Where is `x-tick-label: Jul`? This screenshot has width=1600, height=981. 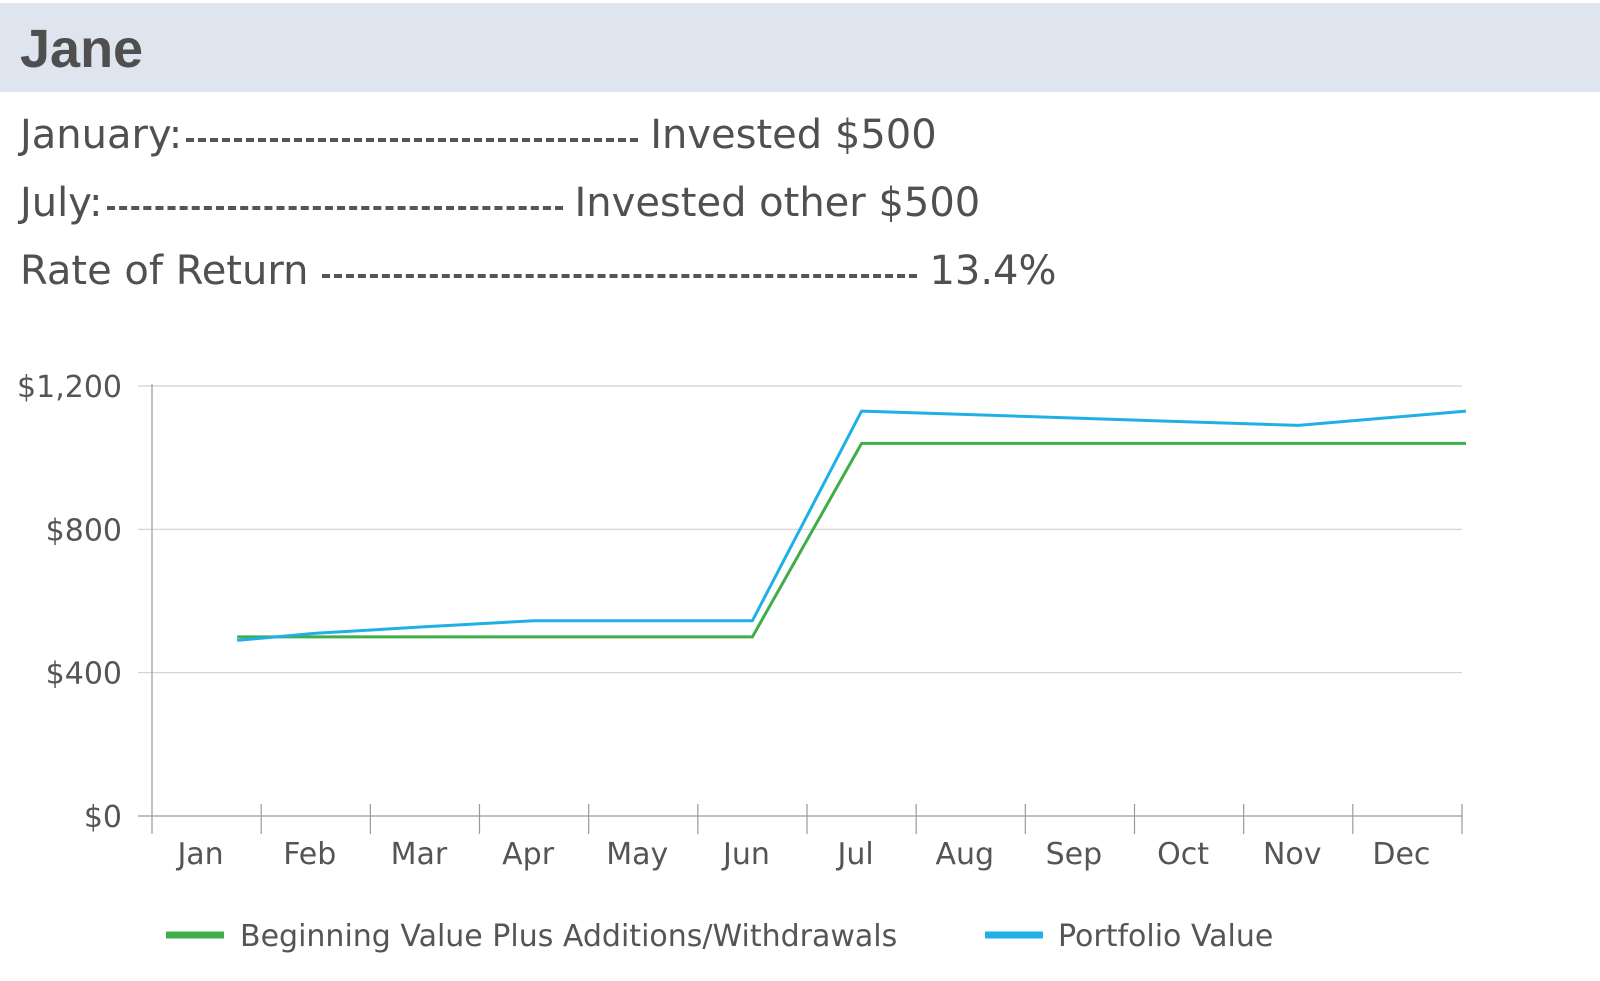
x-tick-label: Jul is located at coordinates (854, 854).